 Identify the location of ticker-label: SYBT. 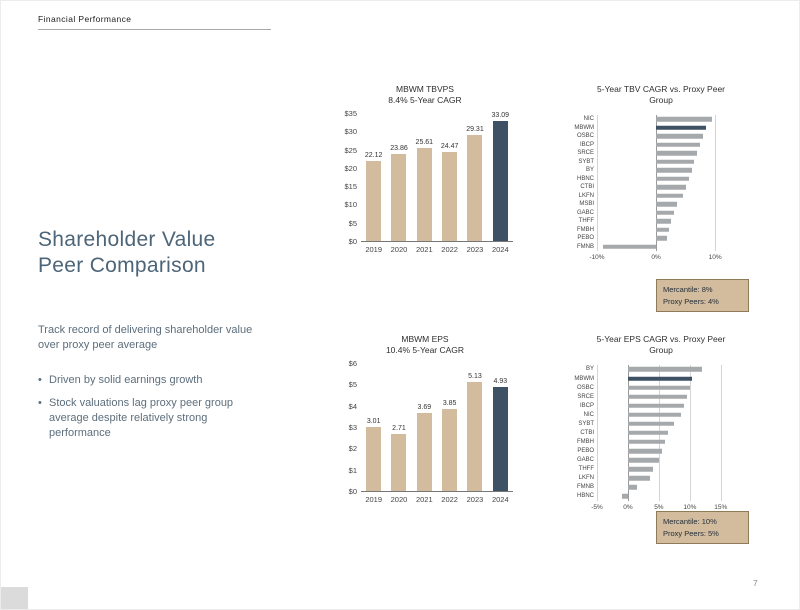
(586, 423).